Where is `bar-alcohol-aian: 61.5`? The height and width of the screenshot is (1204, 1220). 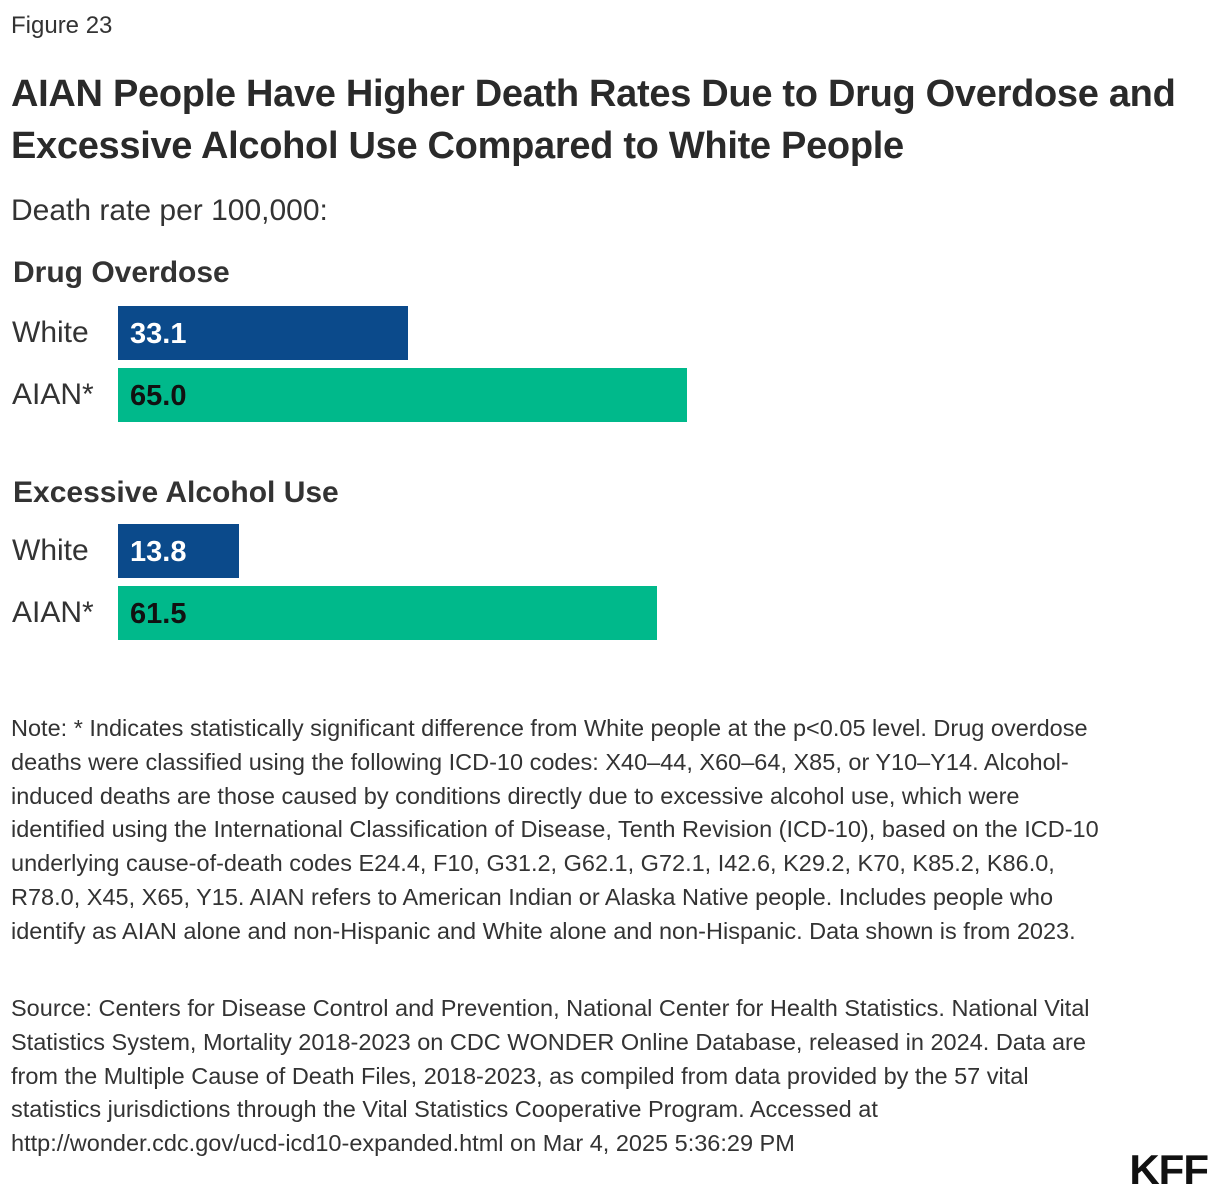 bar-alcohol-aian: 61.5 is located at coordinates (387, 613).